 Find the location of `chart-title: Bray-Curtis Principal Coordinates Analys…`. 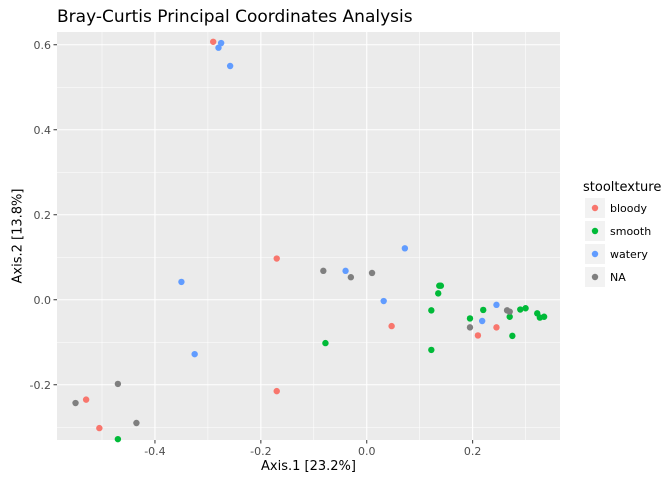

chart-title: Bray-Curtis Principal Coordinates Analys… is located at coordinates (235, 17).